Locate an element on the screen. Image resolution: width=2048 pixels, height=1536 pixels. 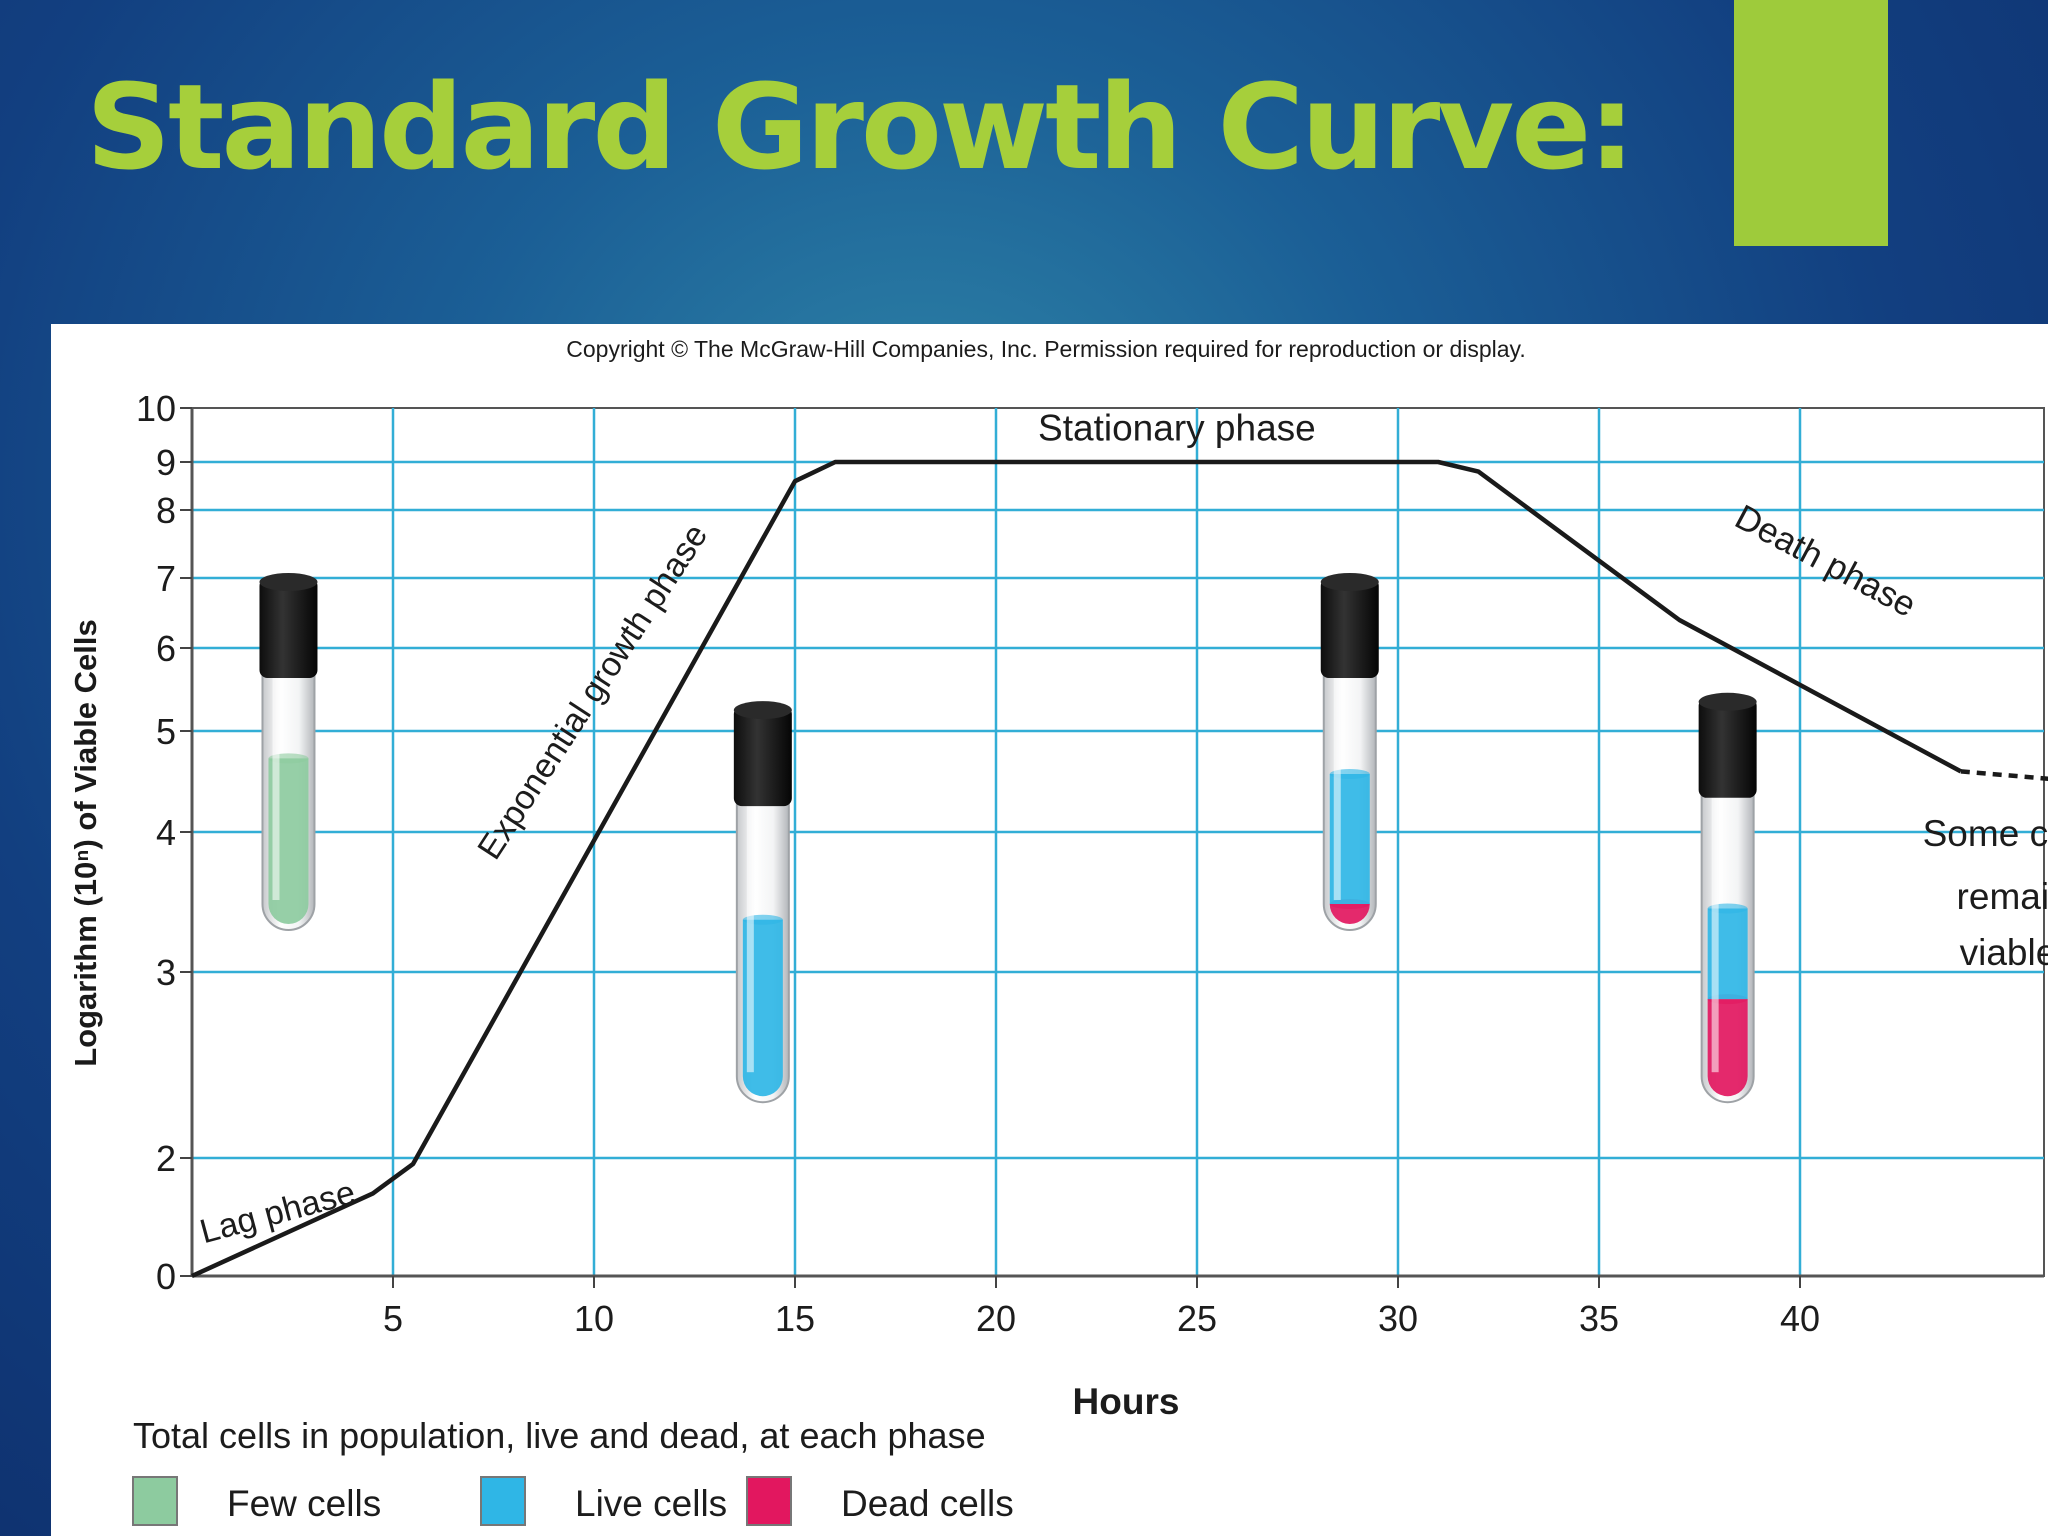
y-tick-label-10: 10 is located at coordinates (156, 408).